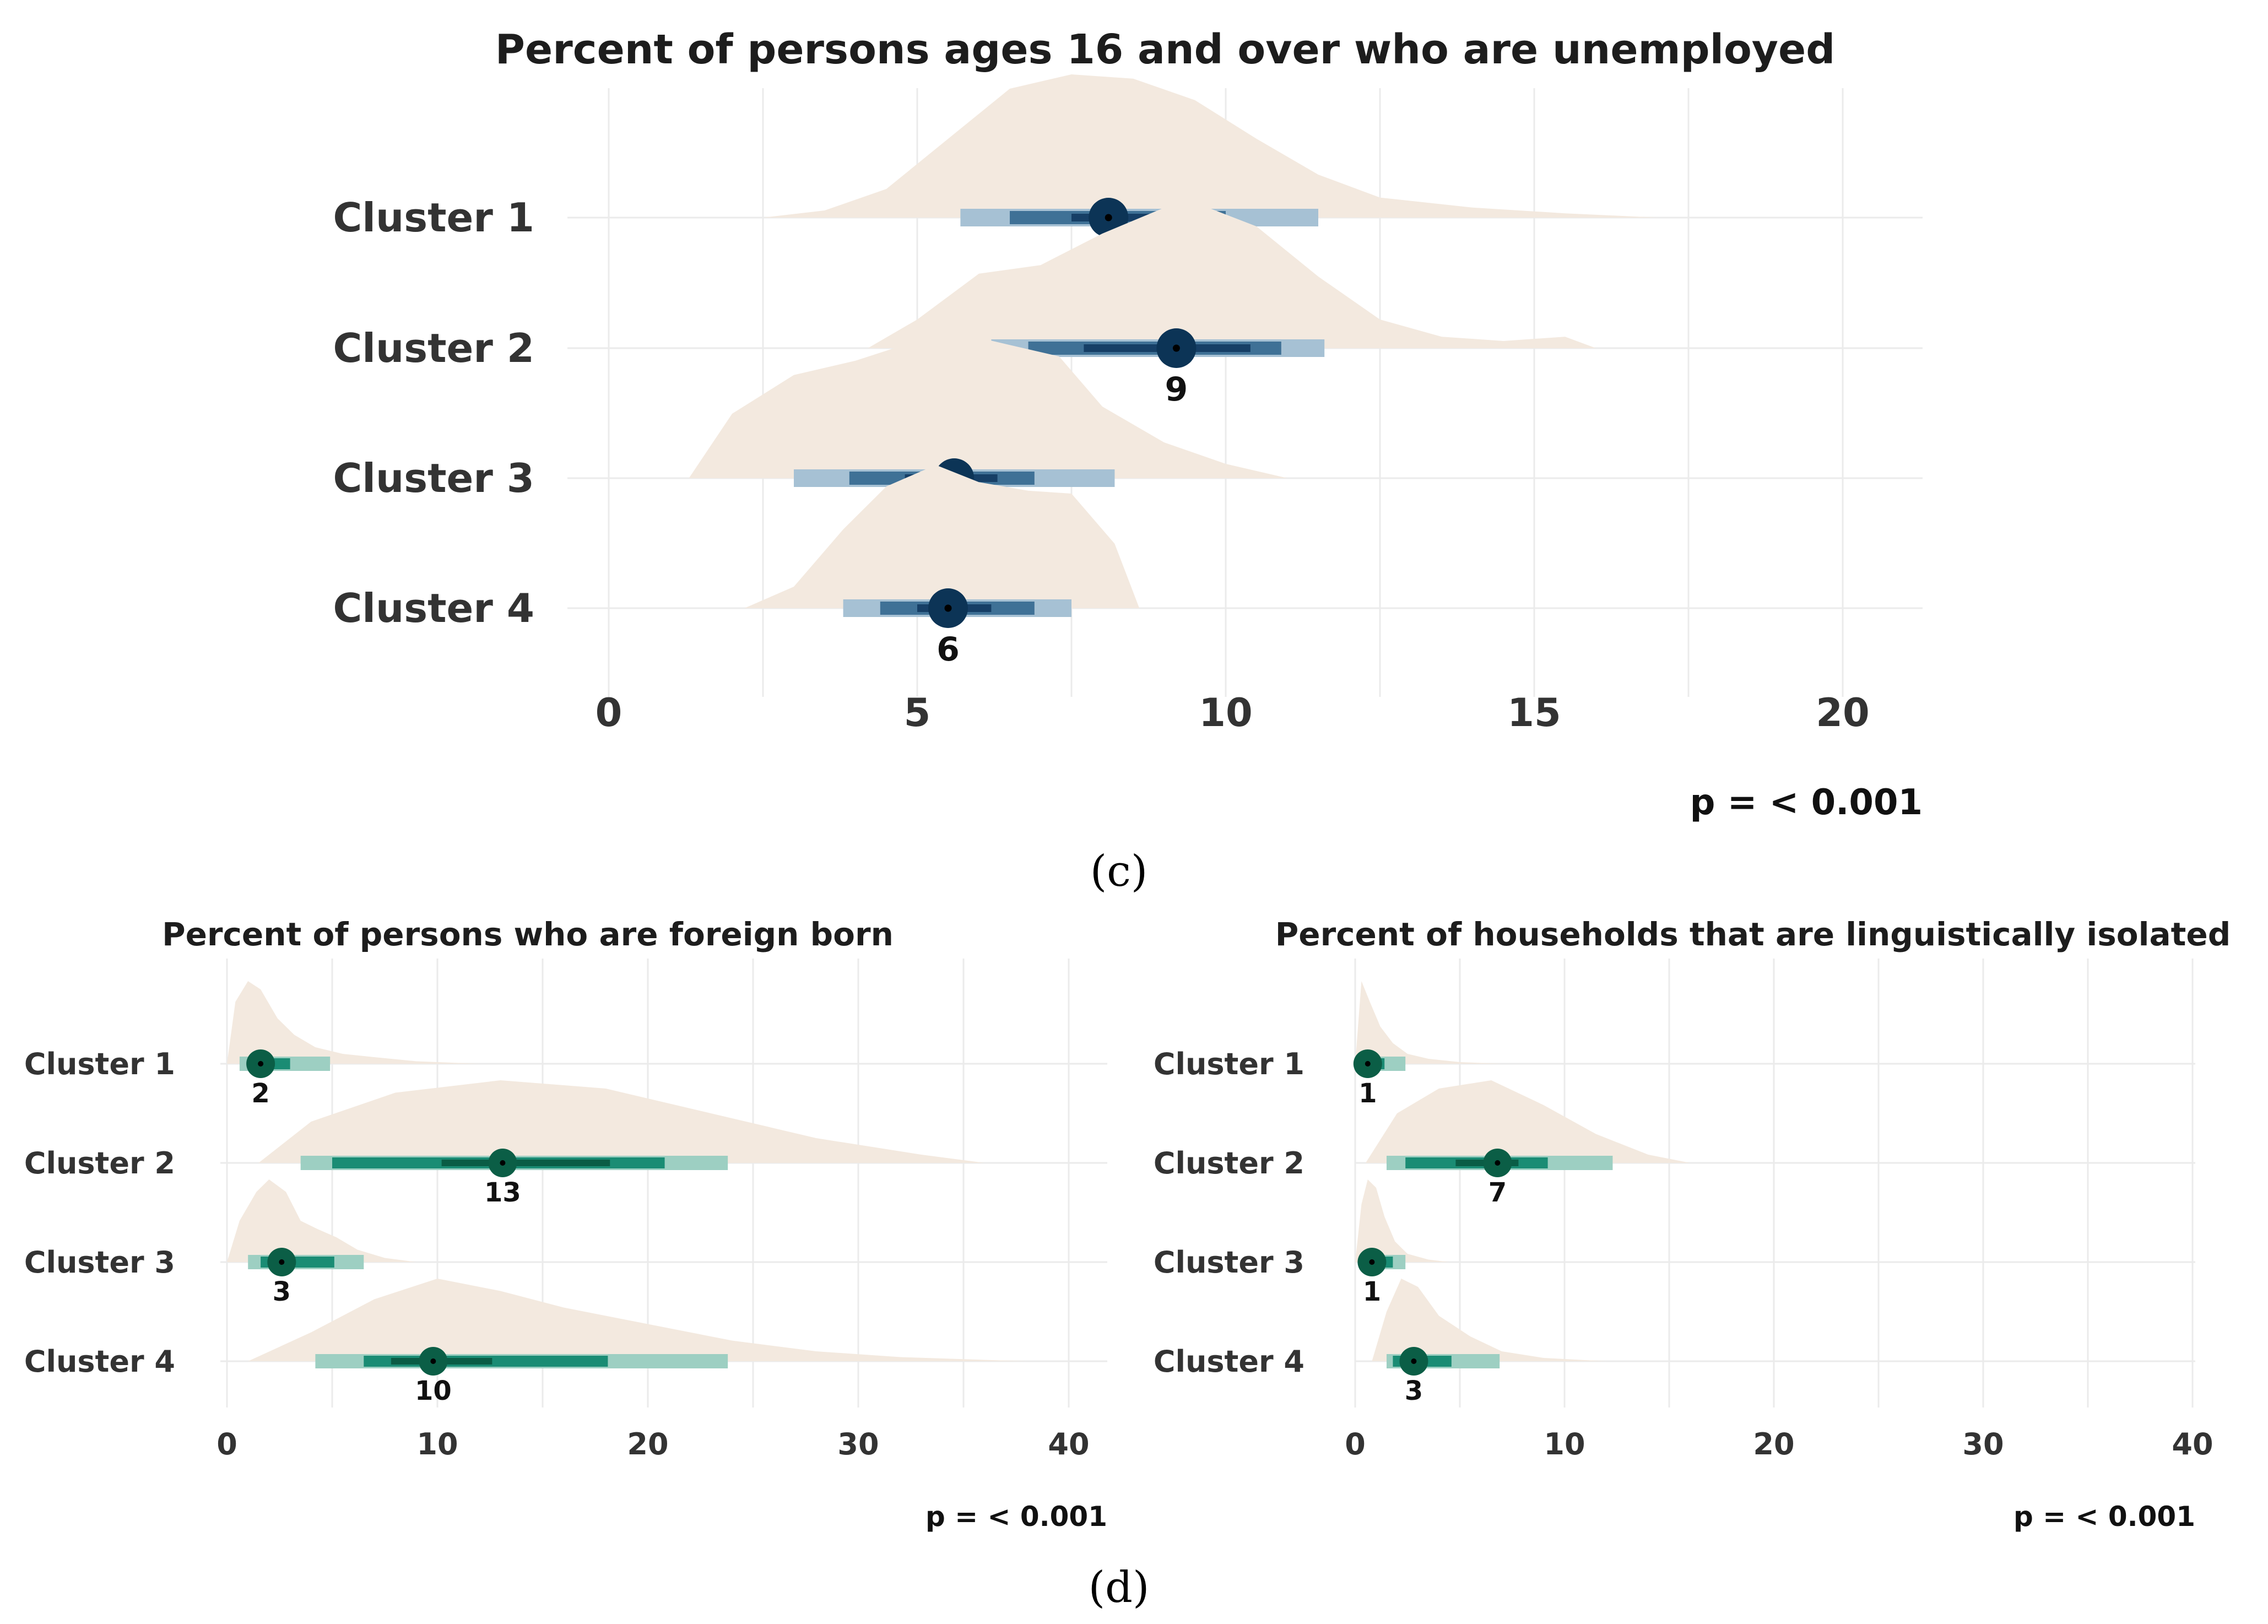 The width and height of the screenshot is (2268, 1624). Describe the element at coordinates (528, 935) in the screenshot. I see `chart-title: Percent of persons who are foreign born` at that location.